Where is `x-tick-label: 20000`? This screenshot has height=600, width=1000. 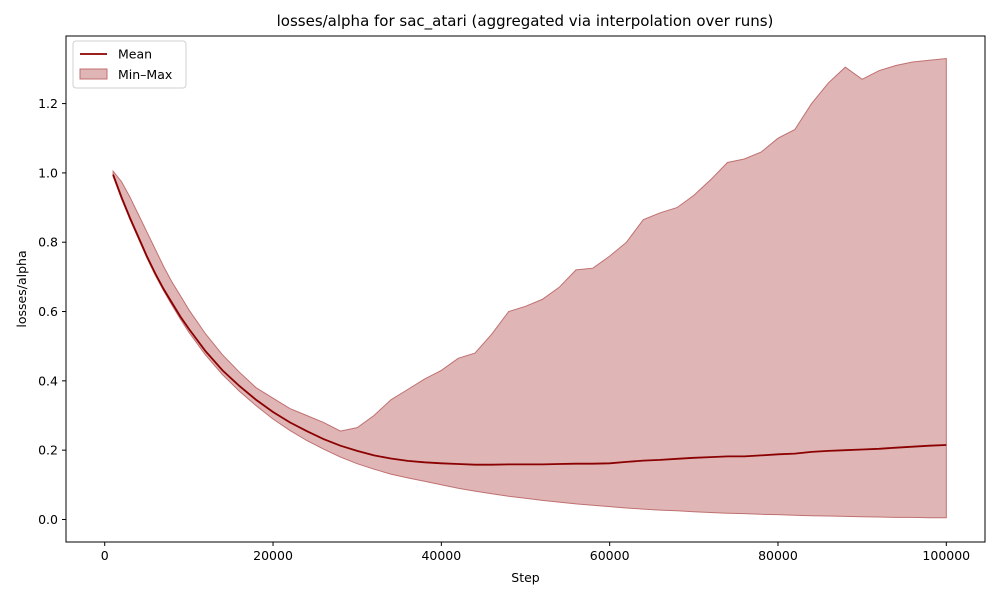 x-tick-label: 20000 is located at coordinates (273, 555).